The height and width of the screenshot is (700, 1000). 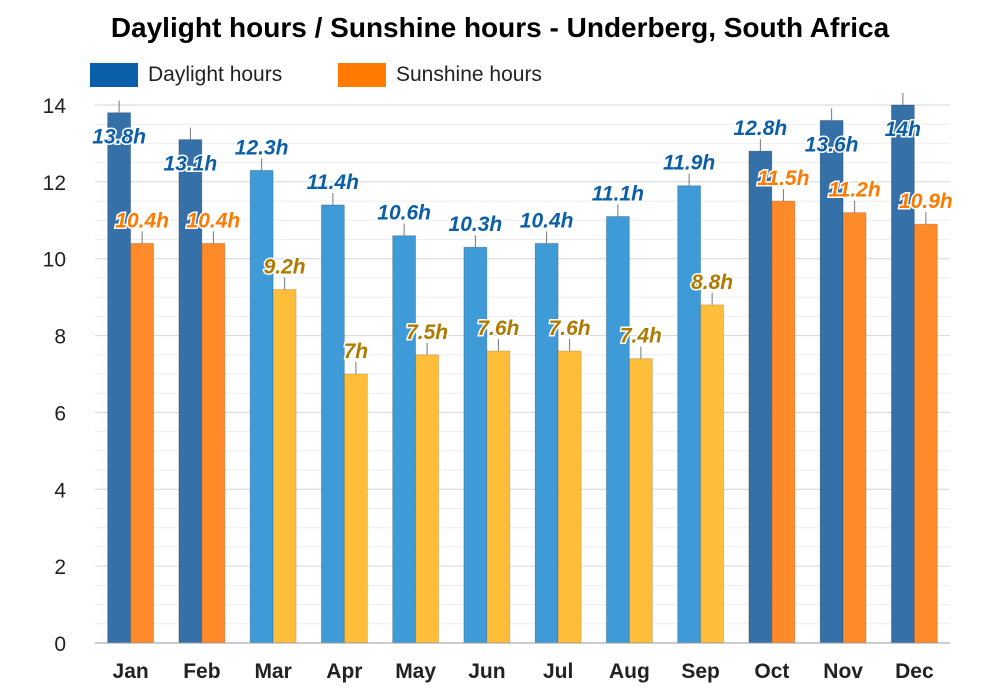 I want to click on y-tick-label: 0, so click(x=60, y=644).